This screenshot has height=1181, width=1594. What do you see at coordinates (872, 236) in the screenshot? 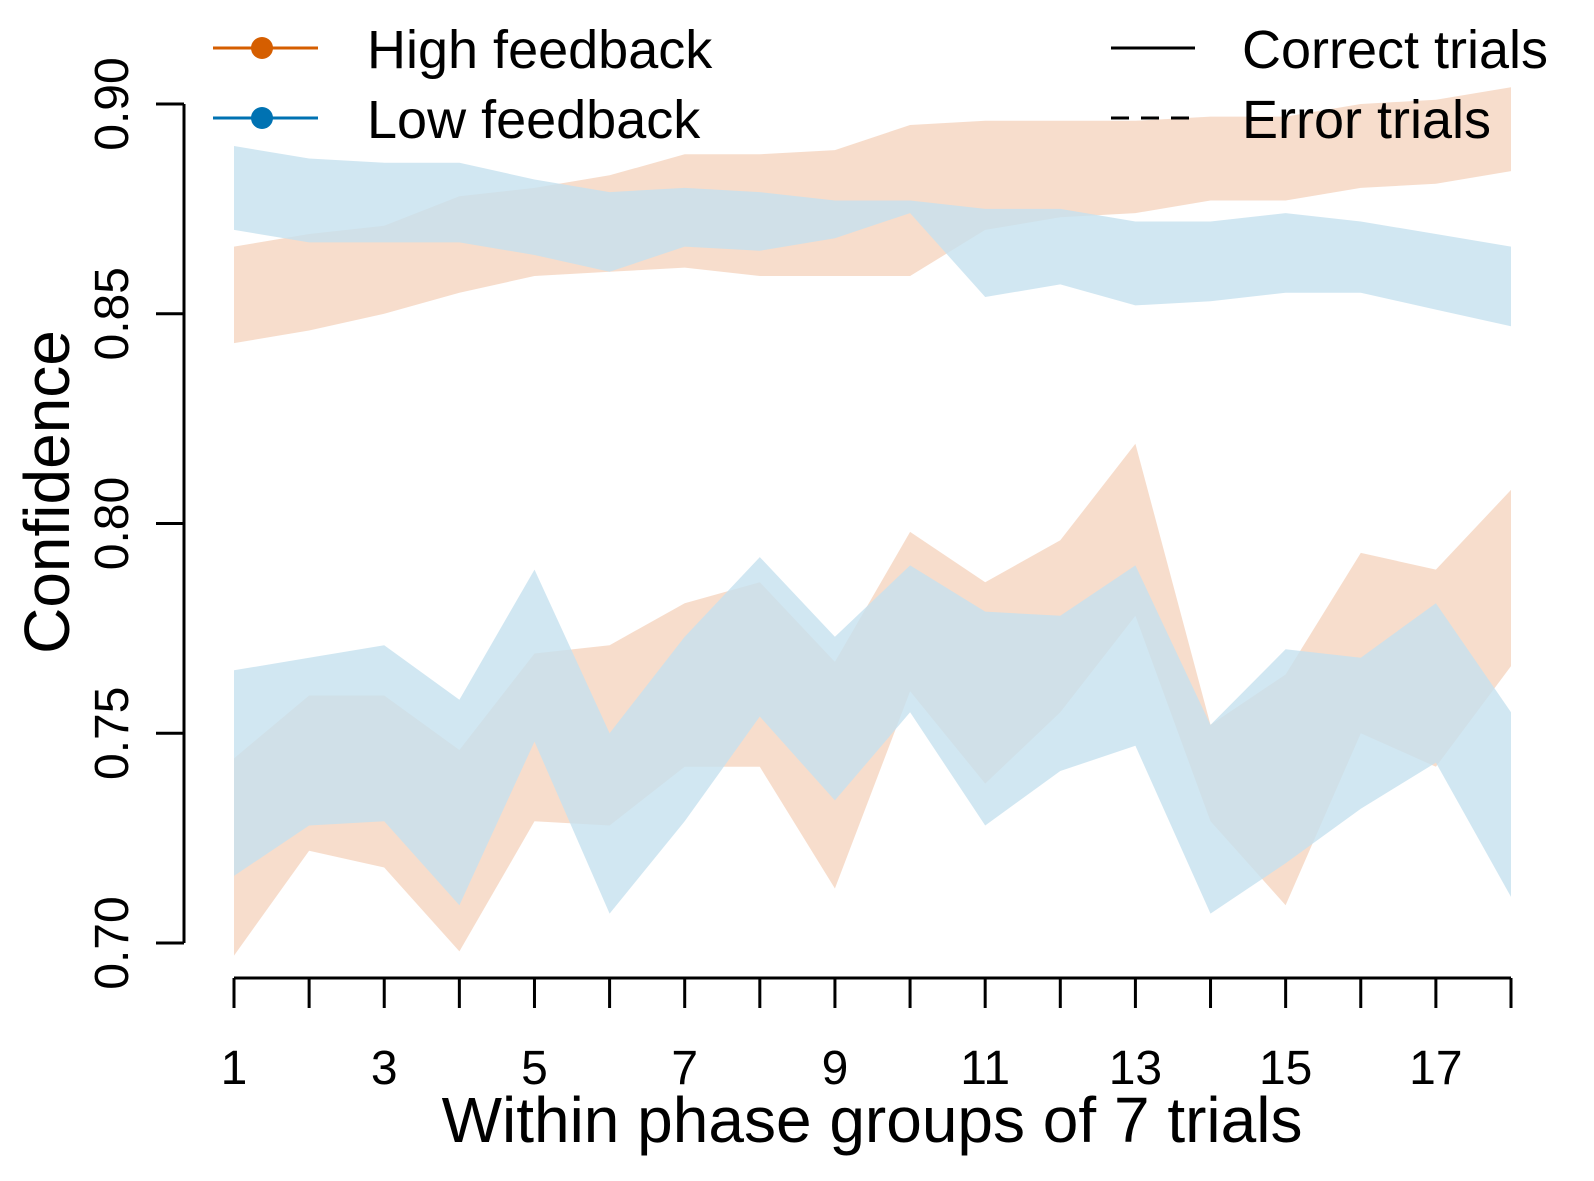
I see `band-low-feedback-correct-trials` at bounding box center [872, 236].